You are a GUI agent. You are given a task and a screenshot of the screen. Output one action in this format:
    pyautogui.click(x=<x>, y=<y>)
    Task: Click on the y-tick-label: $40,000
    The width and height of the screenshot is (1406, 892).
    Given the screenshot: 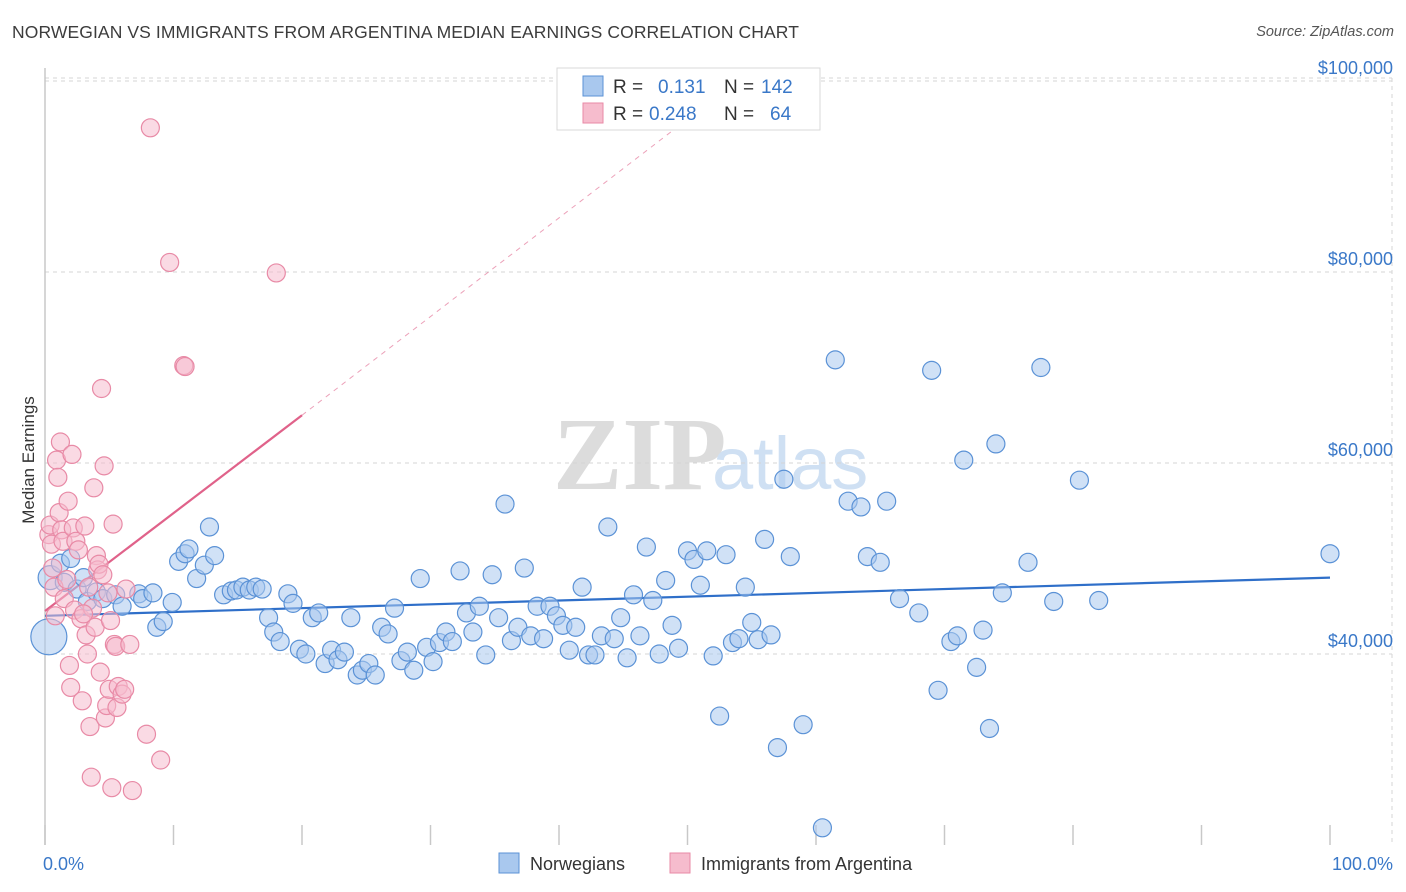 What is the action you would take?
    pyautogui.click(x=1360, y=641)
    